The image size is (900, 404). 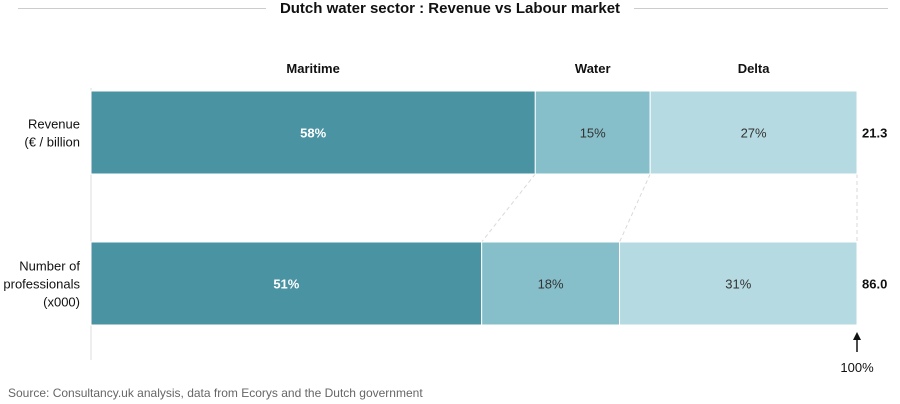 What do you see at coordinates (754, 68) in the screenshot?
I see `legend-delta: Delta` at bounding box center [754, 68].